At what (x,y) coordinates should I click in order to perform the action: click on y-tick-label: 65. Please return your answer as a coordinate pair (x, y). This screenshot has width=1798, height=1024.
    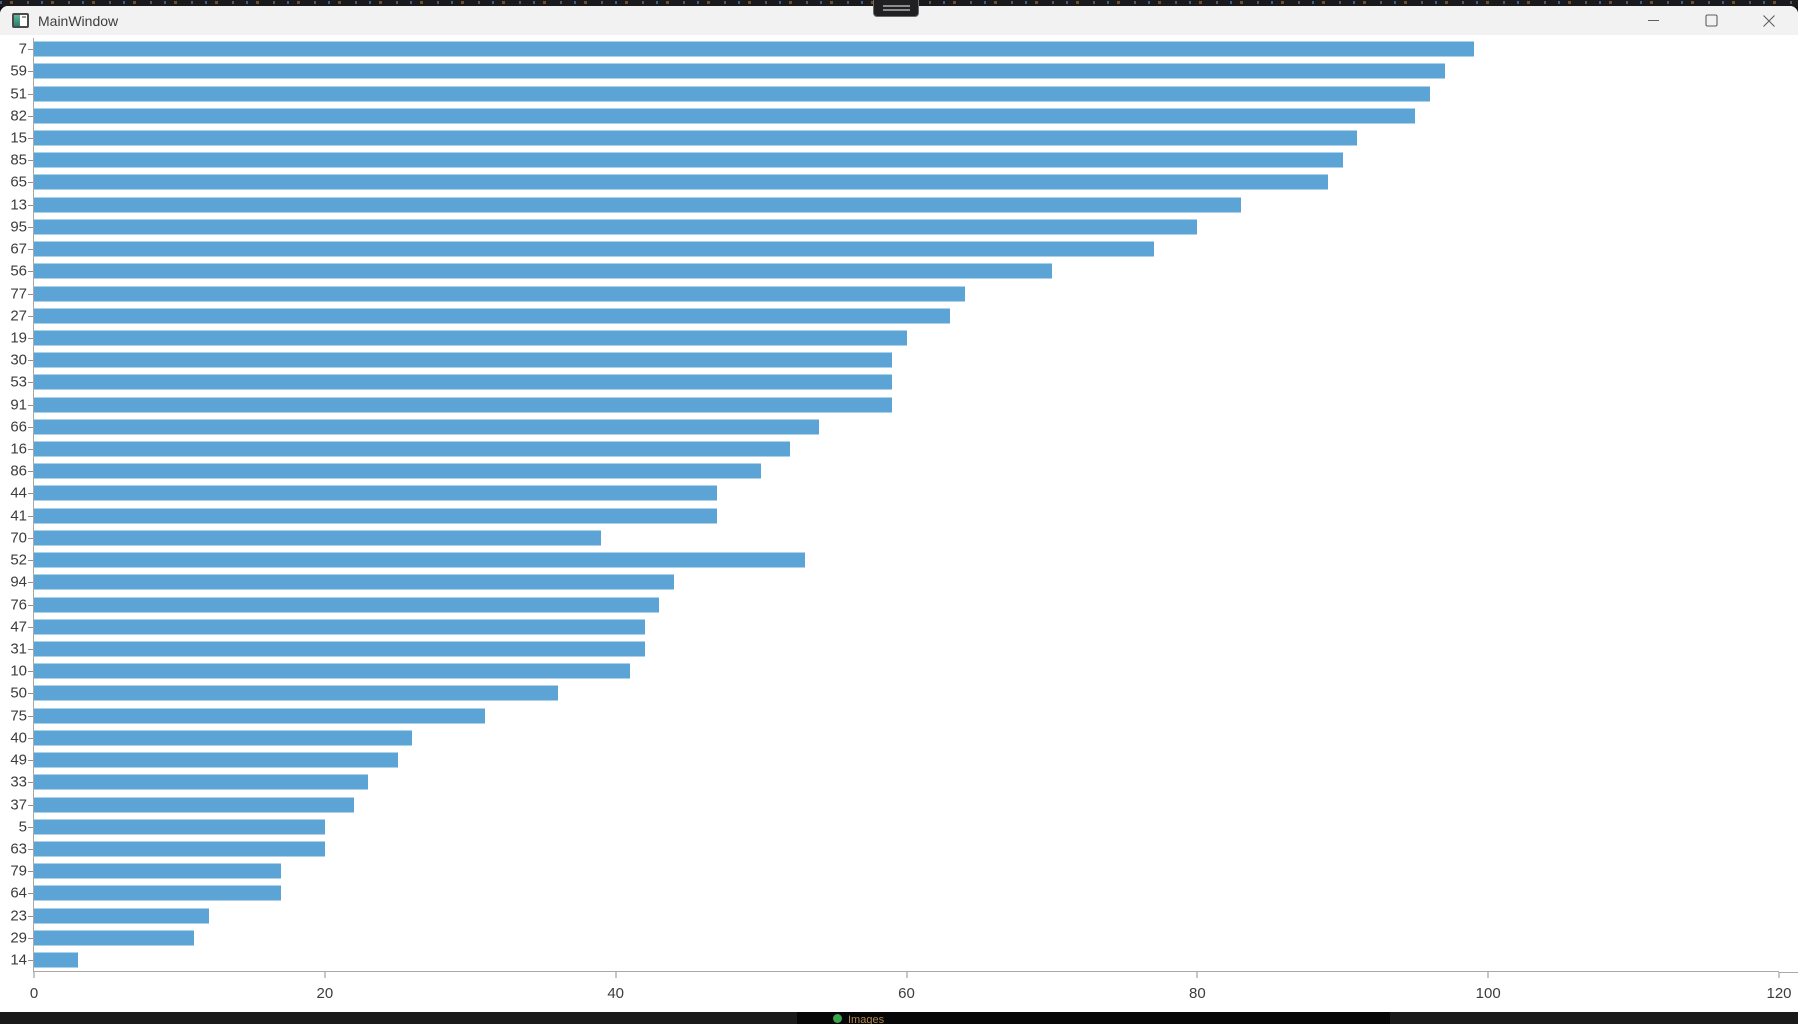
    Looking at the image, I should click on (18, 182).